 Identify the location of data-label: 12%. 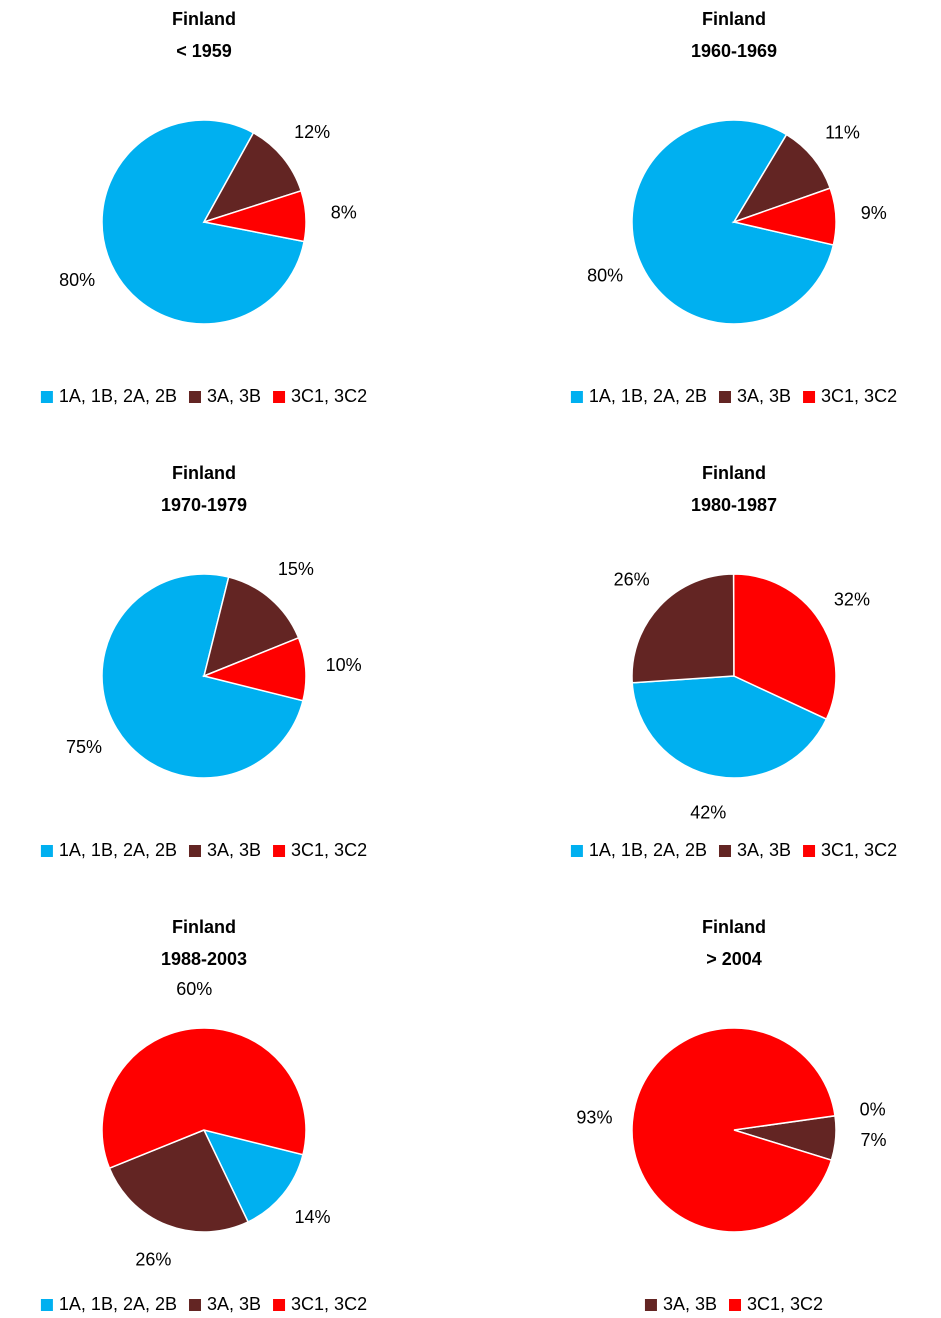
(312, 132).